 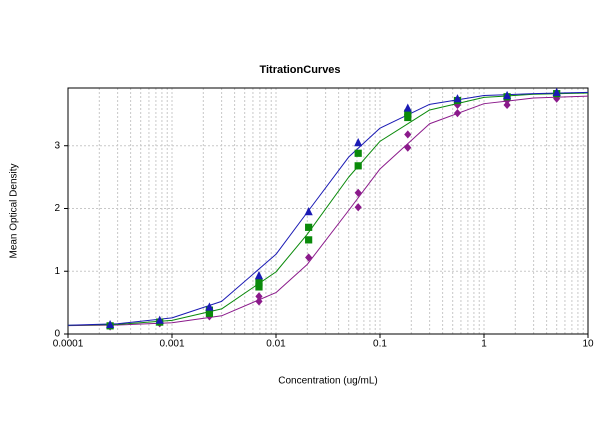 I want to click on y-tick-label: 3, so click(x=57, y=145).